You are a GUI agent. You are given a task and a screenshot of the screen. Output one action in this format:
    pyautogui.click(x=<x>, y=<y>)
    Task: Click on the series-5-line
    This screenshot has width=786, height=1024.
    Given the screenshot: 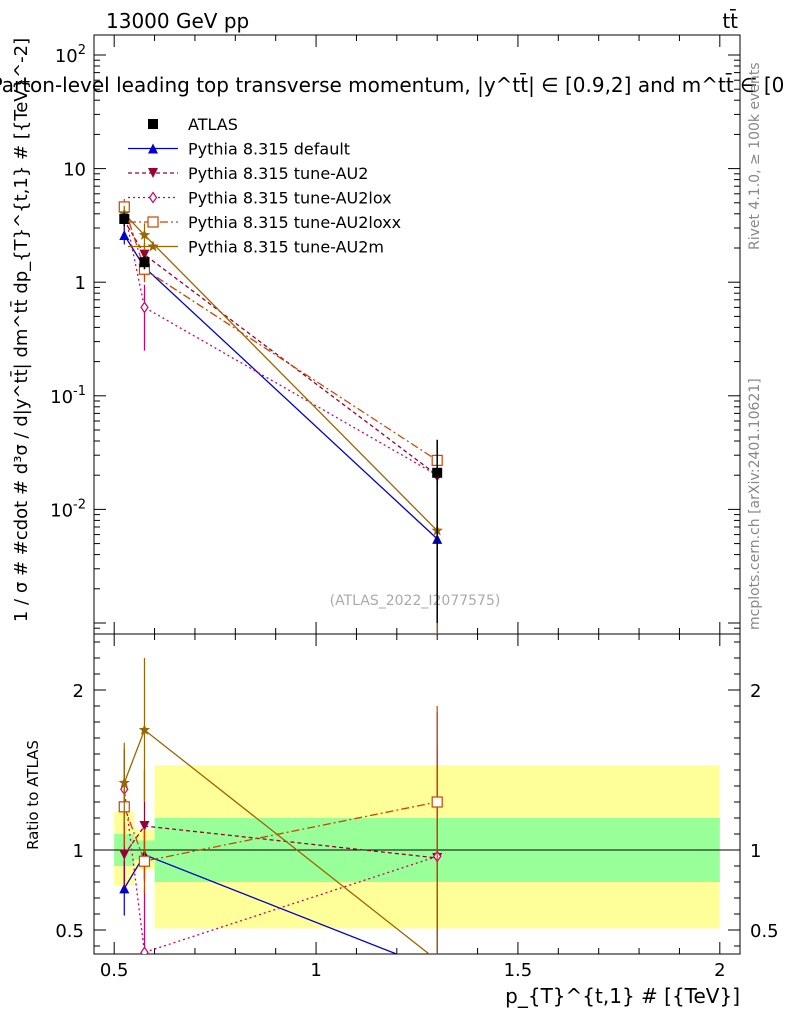 What is the action you would take?
    pyautogui.click(x=280, y=372)
    